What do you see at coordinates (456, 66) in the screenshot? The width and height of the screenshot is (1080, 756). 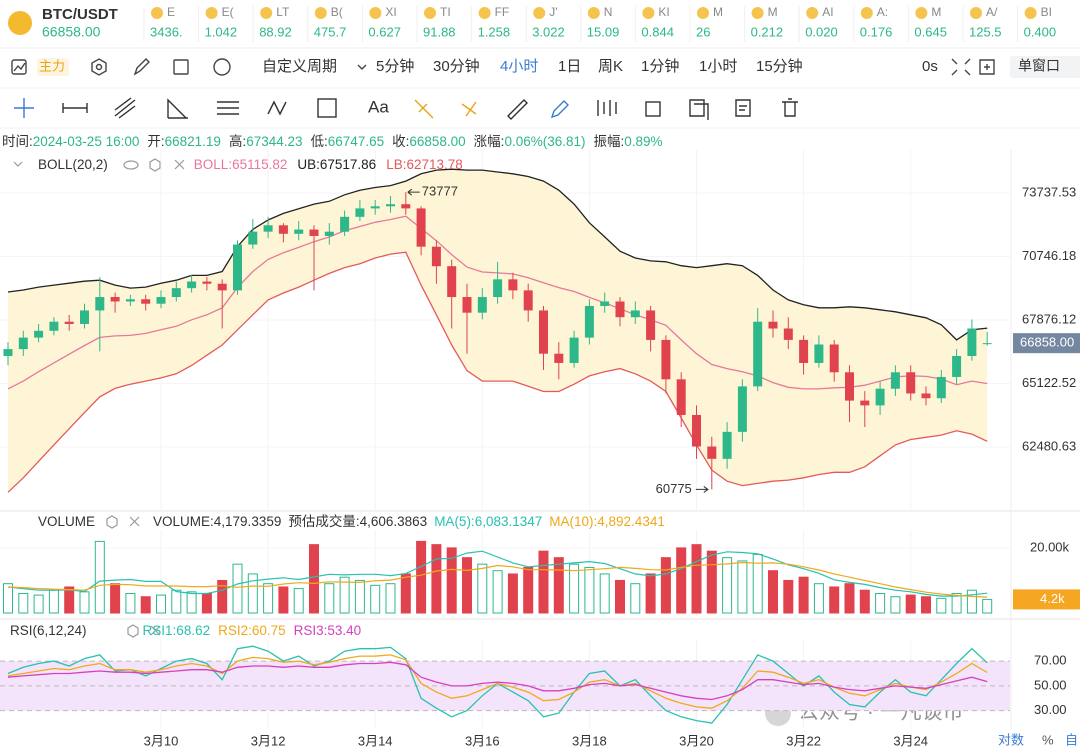 I see `interval: 30分钟` at bounding box center [456, 66].